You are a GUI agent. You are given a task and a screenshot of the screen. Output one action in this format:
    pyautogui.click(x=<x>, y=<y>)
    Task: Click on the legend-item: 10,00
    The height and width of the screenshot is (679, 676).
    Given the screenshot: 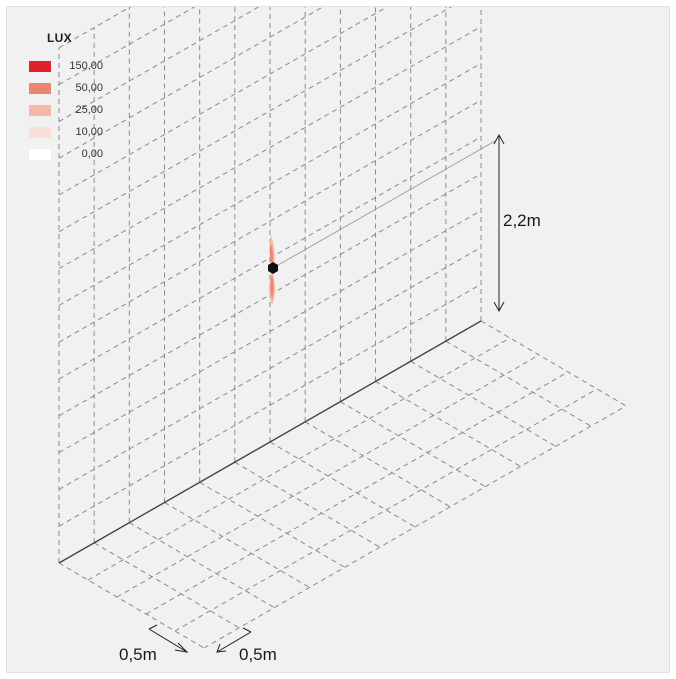 What is the action you would take?
    pyautogui.click(x=66, y=132)
    